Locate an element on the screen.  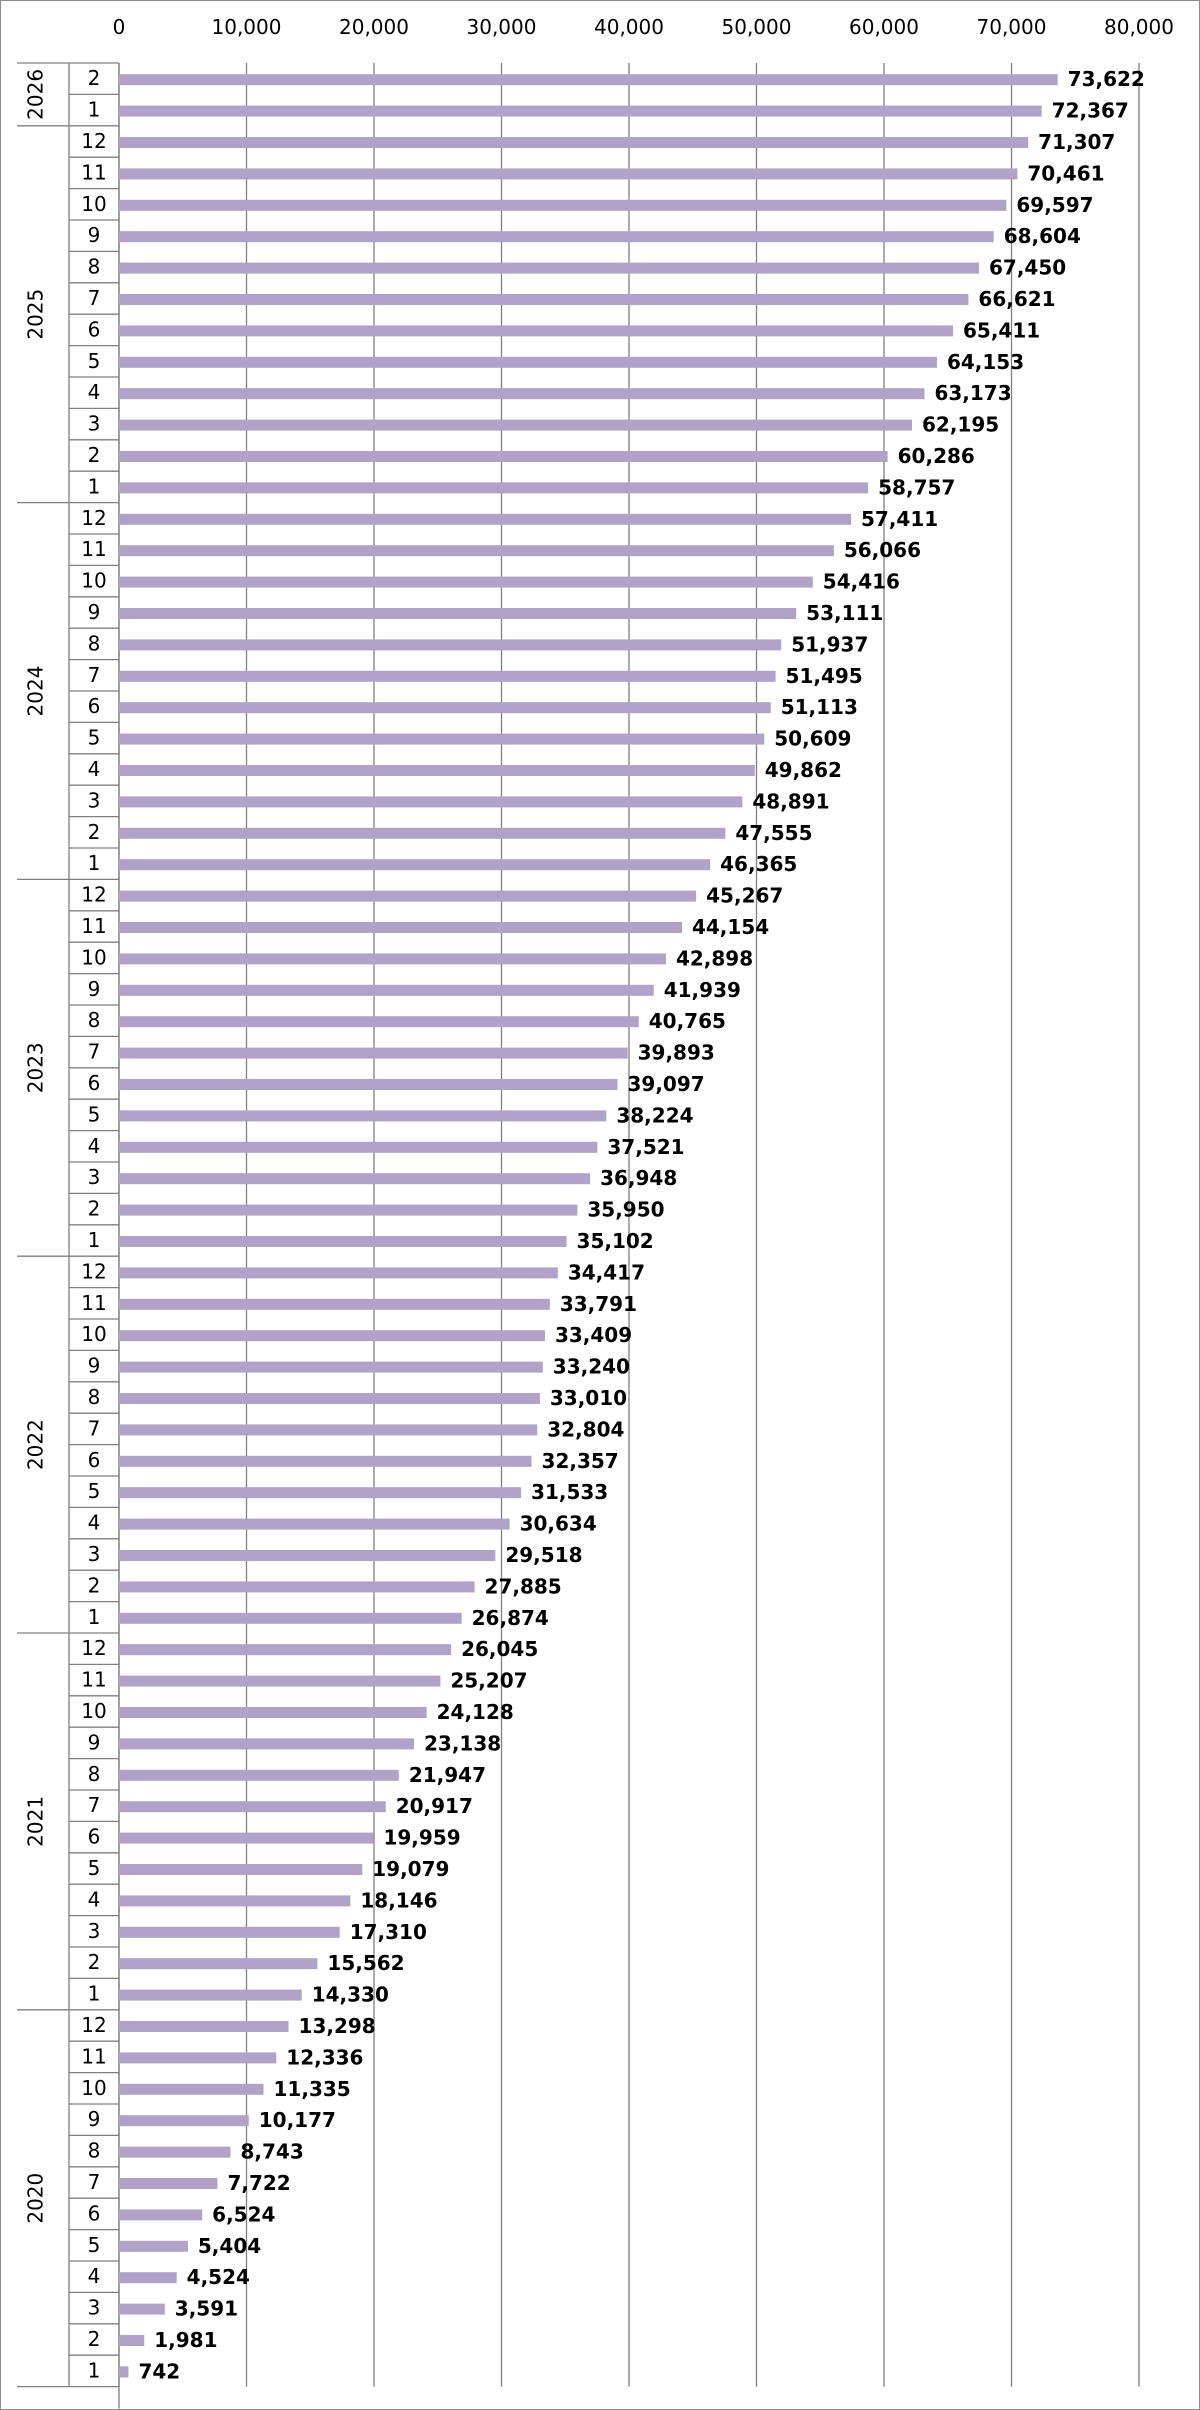
data-label: 63,173 is located at coordinates (972, 393).